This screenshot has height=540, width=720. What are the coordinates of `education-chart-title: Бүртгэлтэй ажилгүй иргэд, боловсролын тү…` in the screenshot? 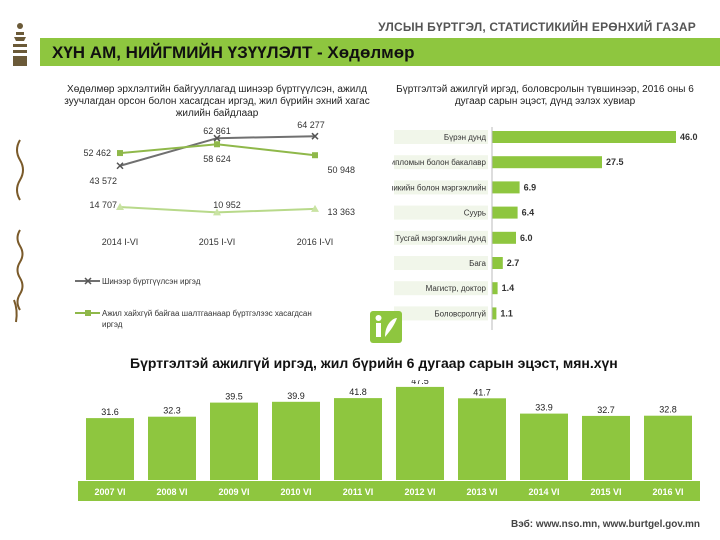 It's located at (545, 95).